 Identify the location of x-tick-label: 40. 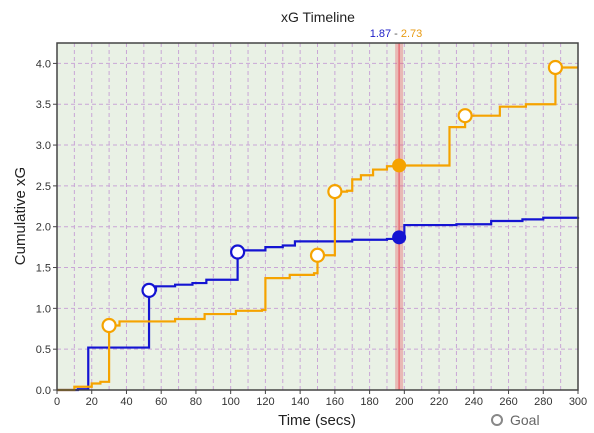
(126, 402).